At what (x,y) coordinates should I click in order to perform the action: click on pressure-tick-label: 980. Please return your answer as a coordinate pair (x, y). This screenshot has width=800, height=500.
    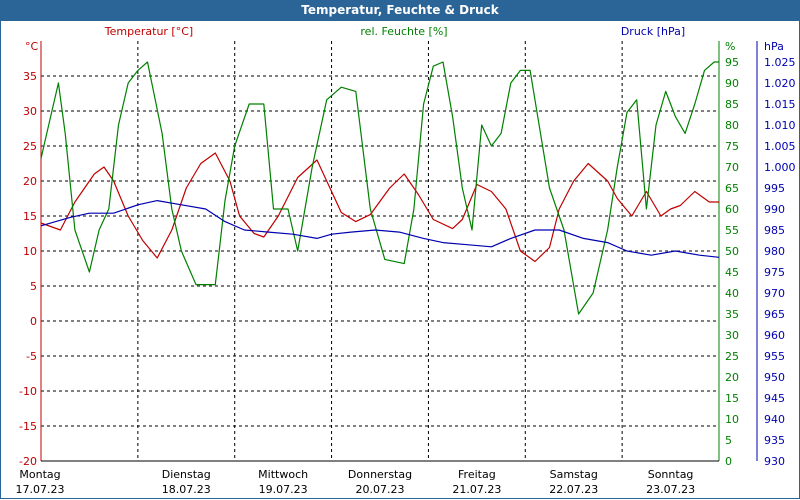
    Looking at the image, I should click on (774, 251).